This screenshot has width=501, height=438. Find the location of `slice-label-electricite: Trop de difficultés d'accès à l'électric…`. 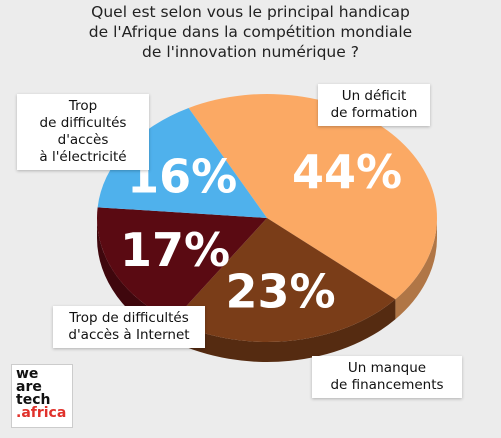

slice-label-electricite: Trop de difficultés d'accès à l'électric… is located at coordinates (83, 132).